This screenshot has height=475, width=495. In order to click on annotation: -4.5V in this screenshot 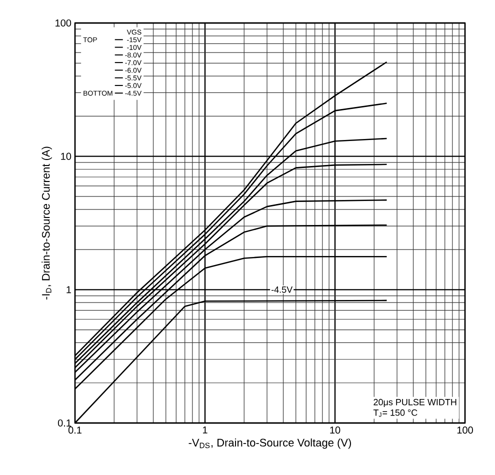, I will do `click(282, 289)`.